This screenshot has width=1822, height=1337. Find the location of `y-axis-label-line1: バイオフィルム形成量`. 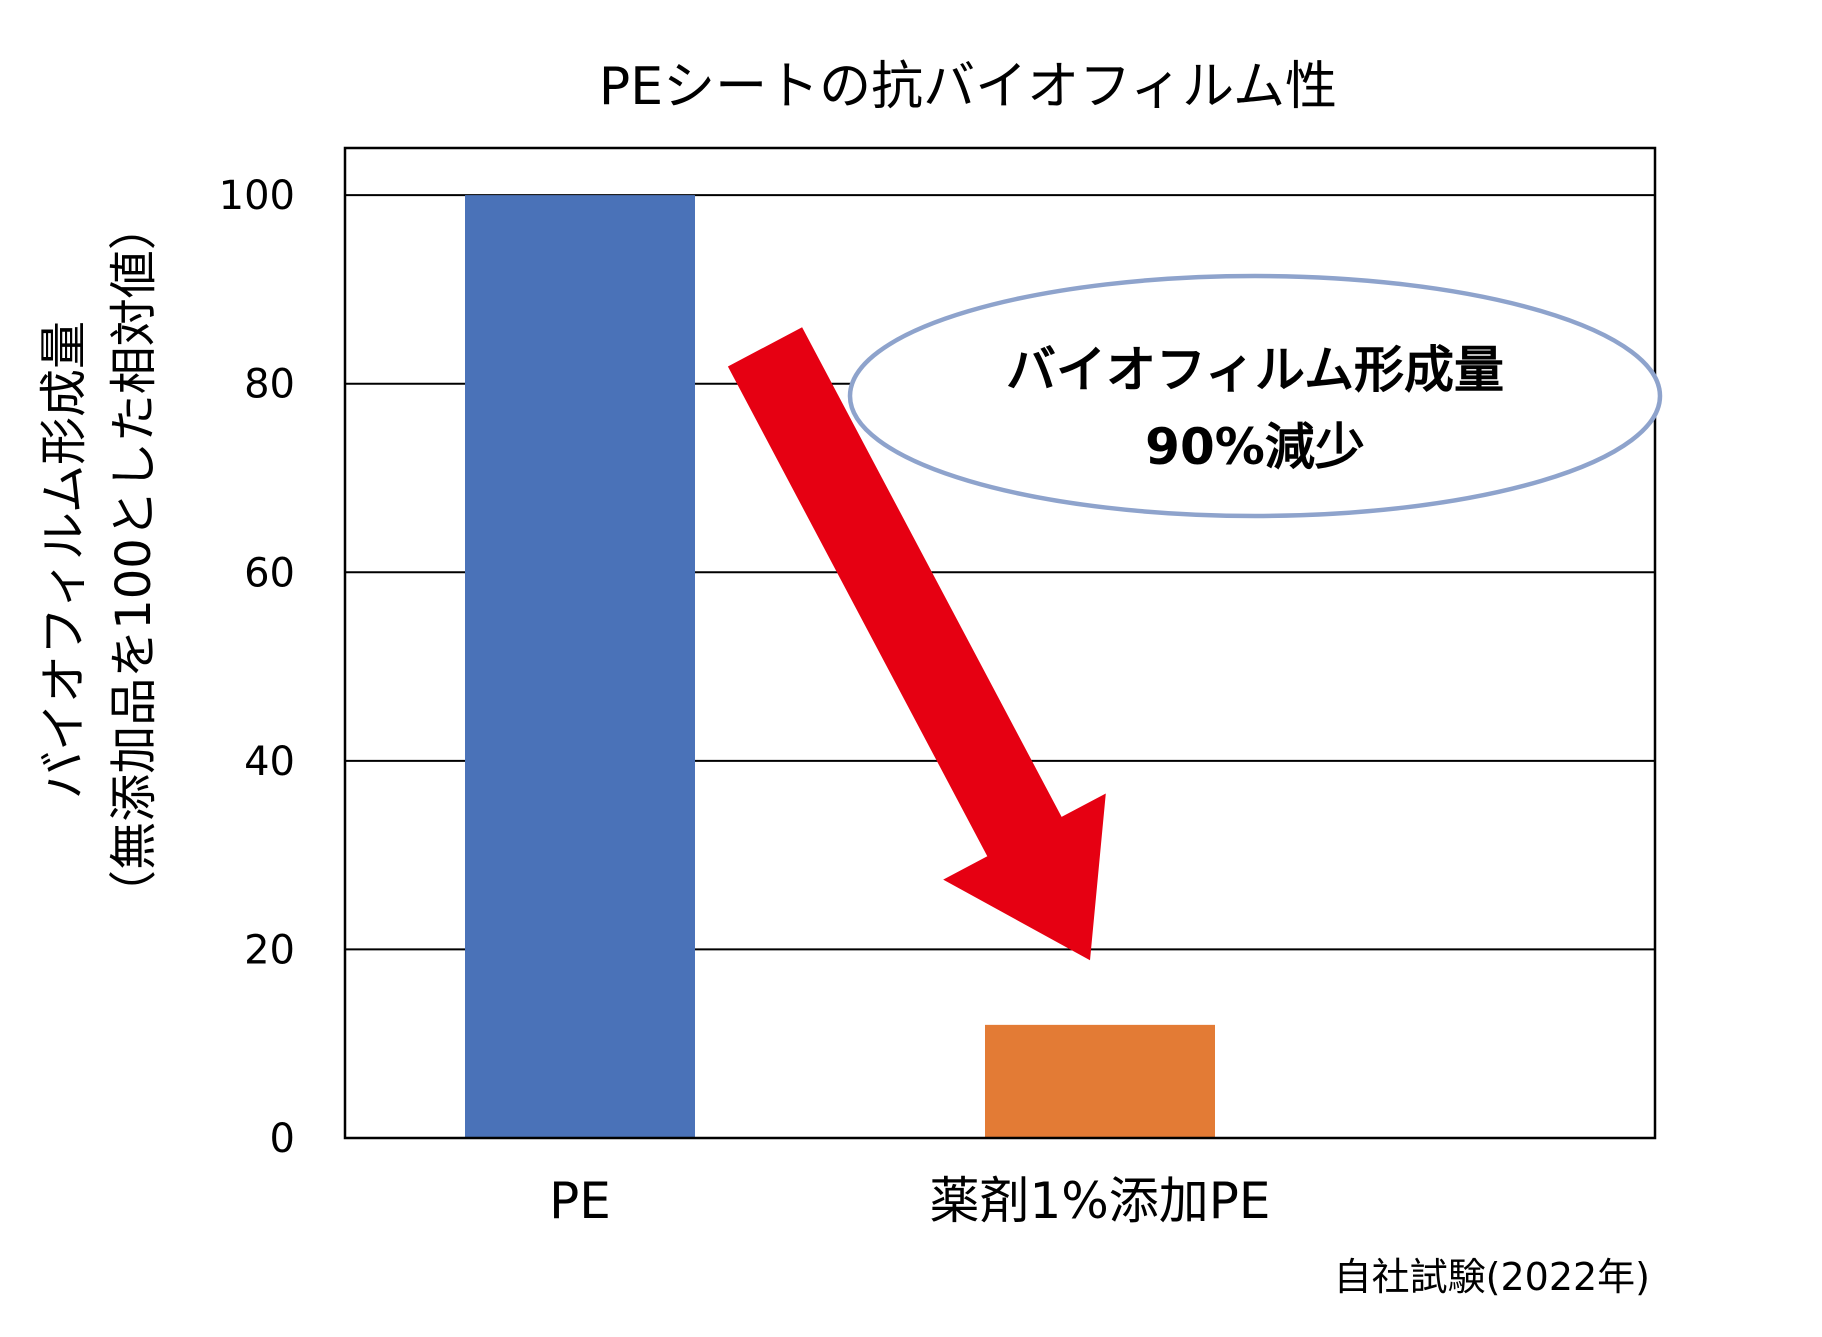

y-axis-label-line1: バイオフィルム形成量 is located at coordinates (64, 560).